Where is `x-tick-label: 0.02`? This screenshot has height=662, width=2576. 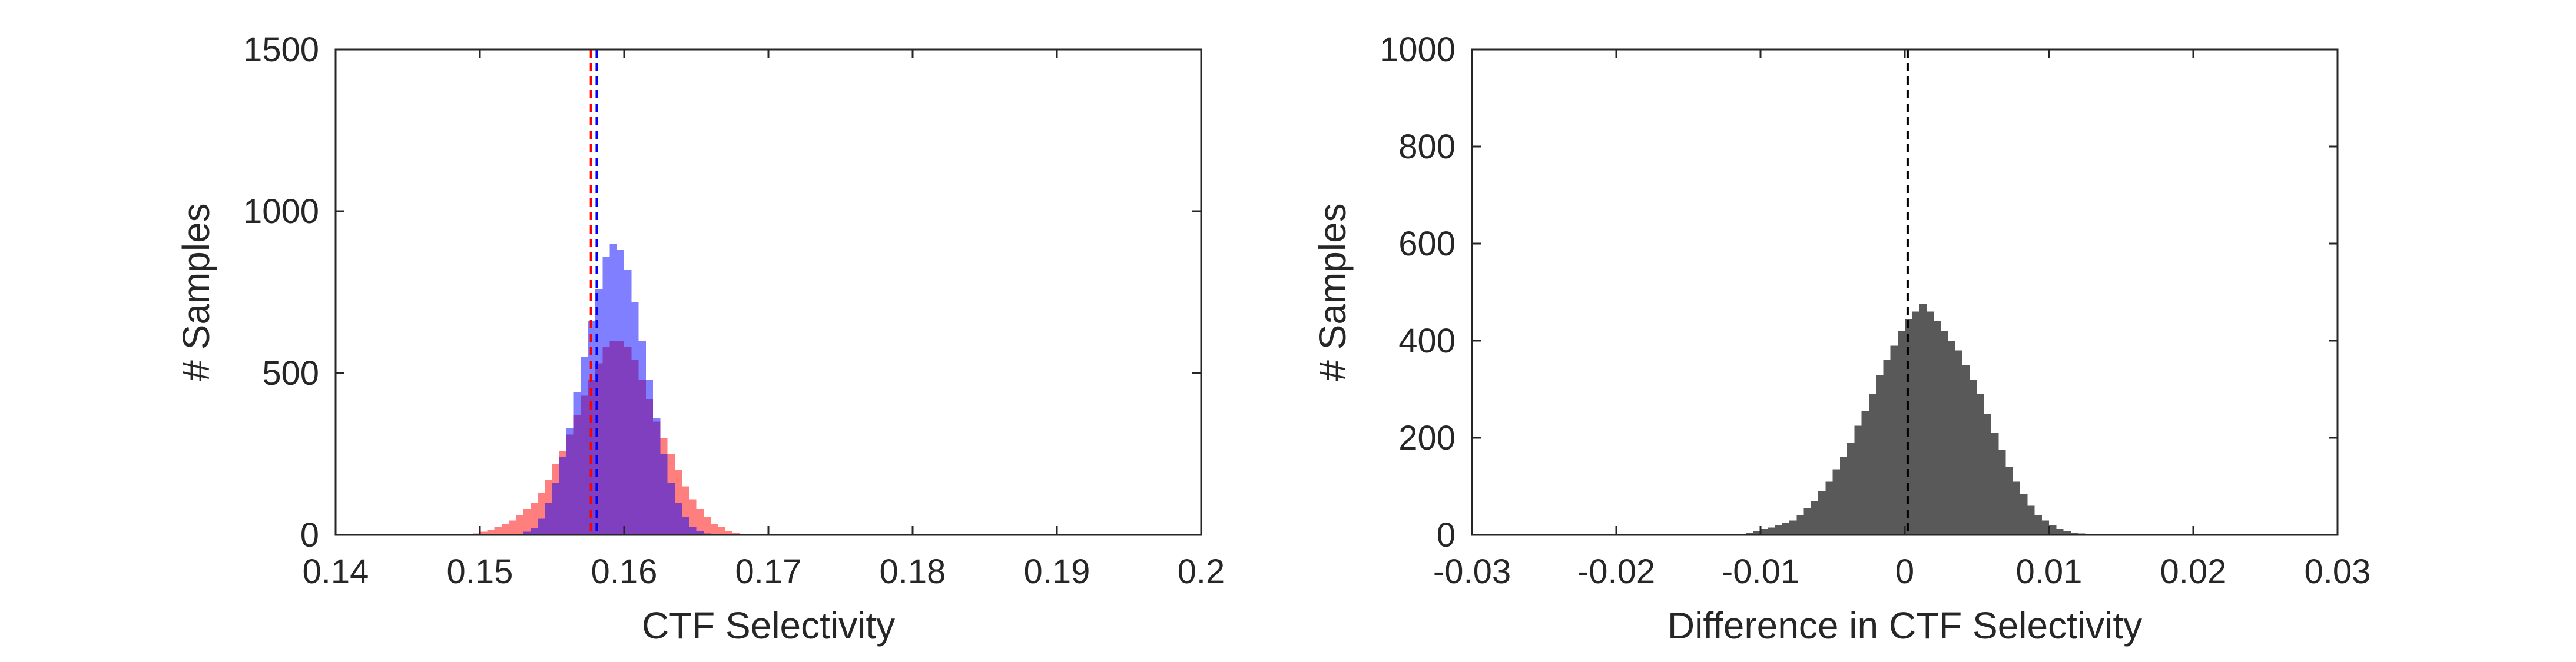
x-tick-label: 0.02 is located at coordinates (2193, 572).